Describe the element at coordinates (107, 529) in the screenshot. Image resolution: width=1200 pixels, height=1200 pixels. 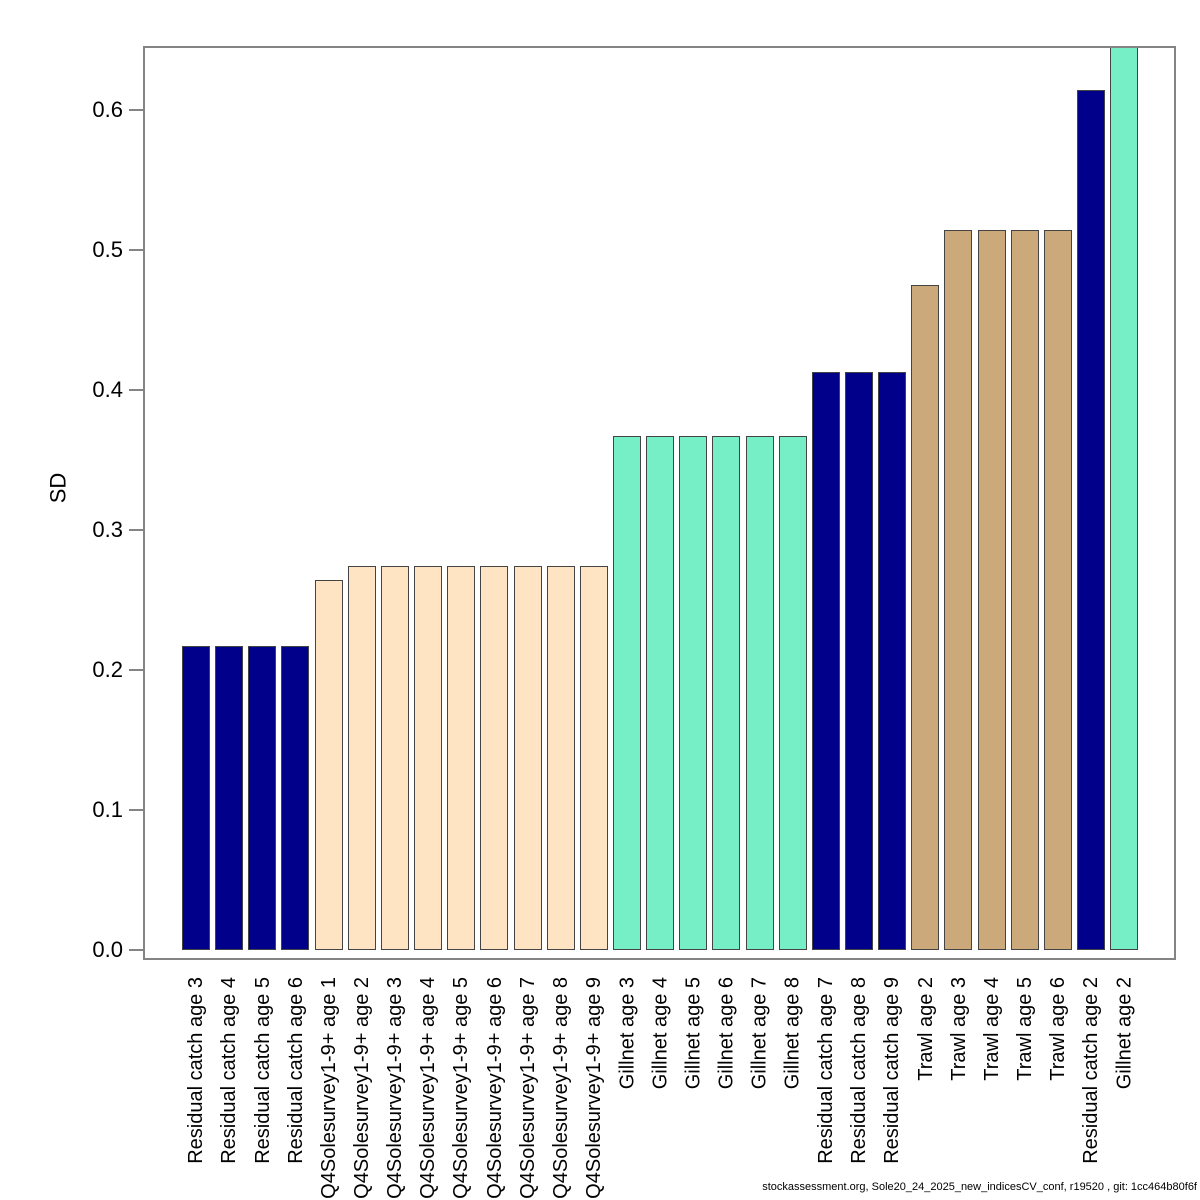
I see `y-tick-label: 0.3` at that location.